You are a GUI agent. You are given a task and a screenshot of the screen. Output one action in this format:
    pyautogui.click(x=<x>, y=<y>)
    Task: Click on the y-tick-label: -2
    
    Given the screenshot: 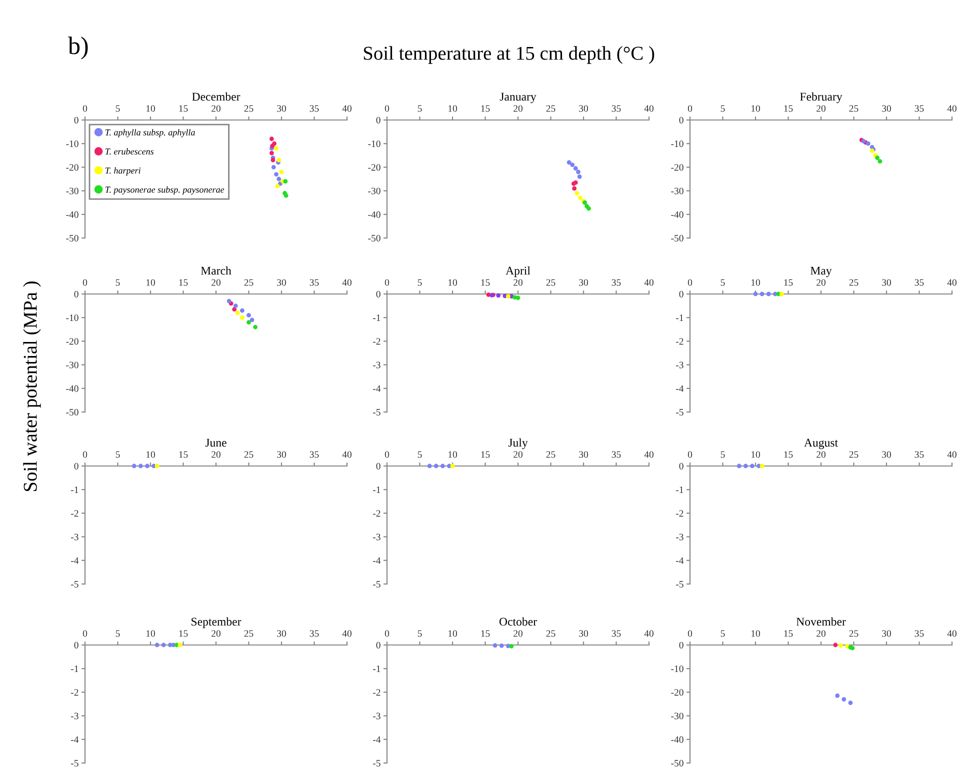 What is the action you would take?
    pyautogui.click(x=376, y=513)
    